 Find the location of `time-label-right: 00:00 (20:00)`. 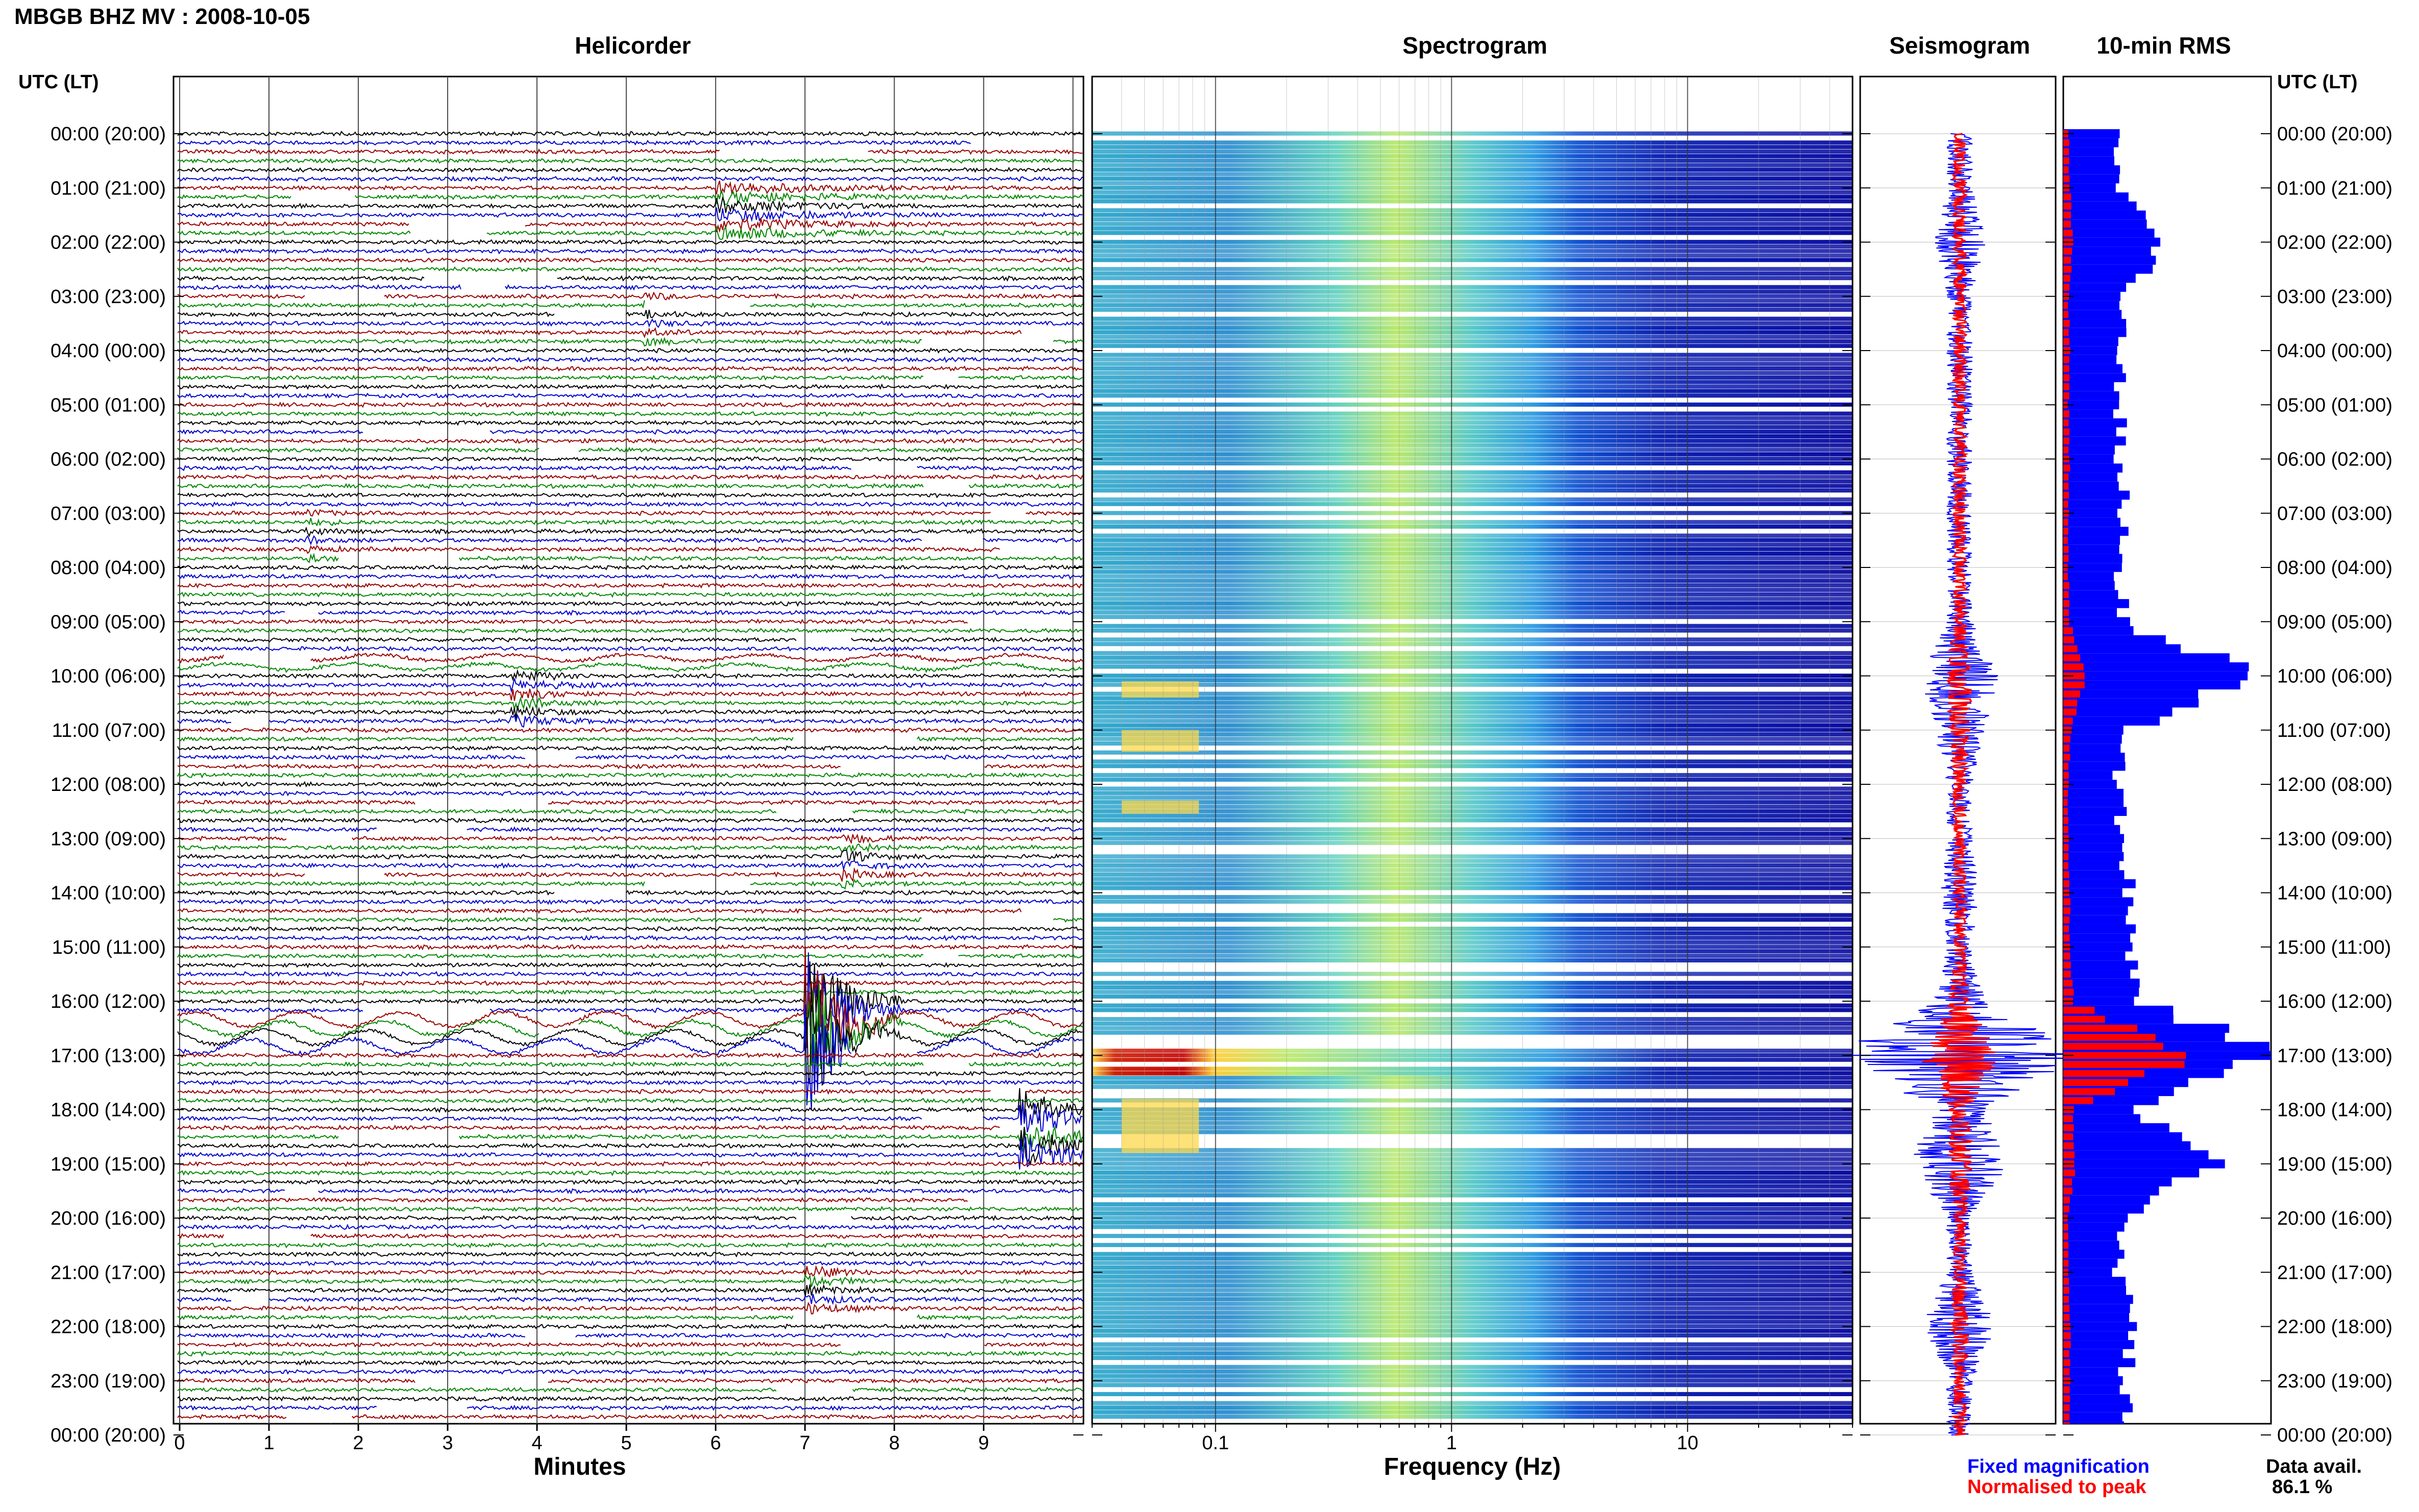

time-label-right: 00:00 (20:00) is located at coordinates (2334, 1435).